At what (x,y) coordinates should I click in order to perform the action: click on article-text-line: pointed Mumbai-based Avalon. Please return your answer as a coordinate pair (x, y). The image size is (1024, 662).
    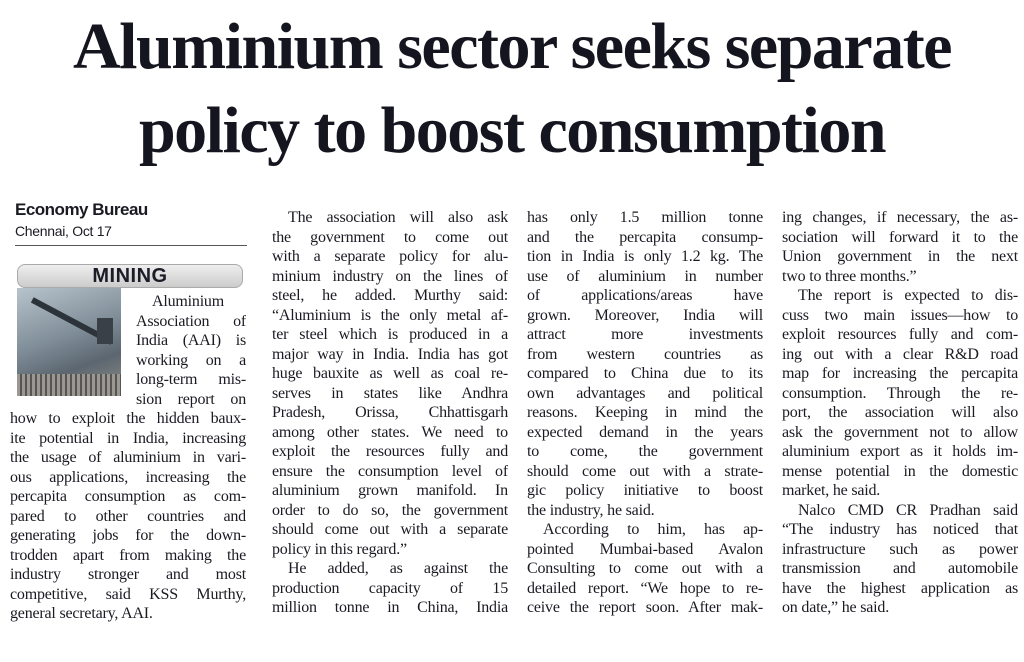
    Looking at the image, I should click on (645, 549).